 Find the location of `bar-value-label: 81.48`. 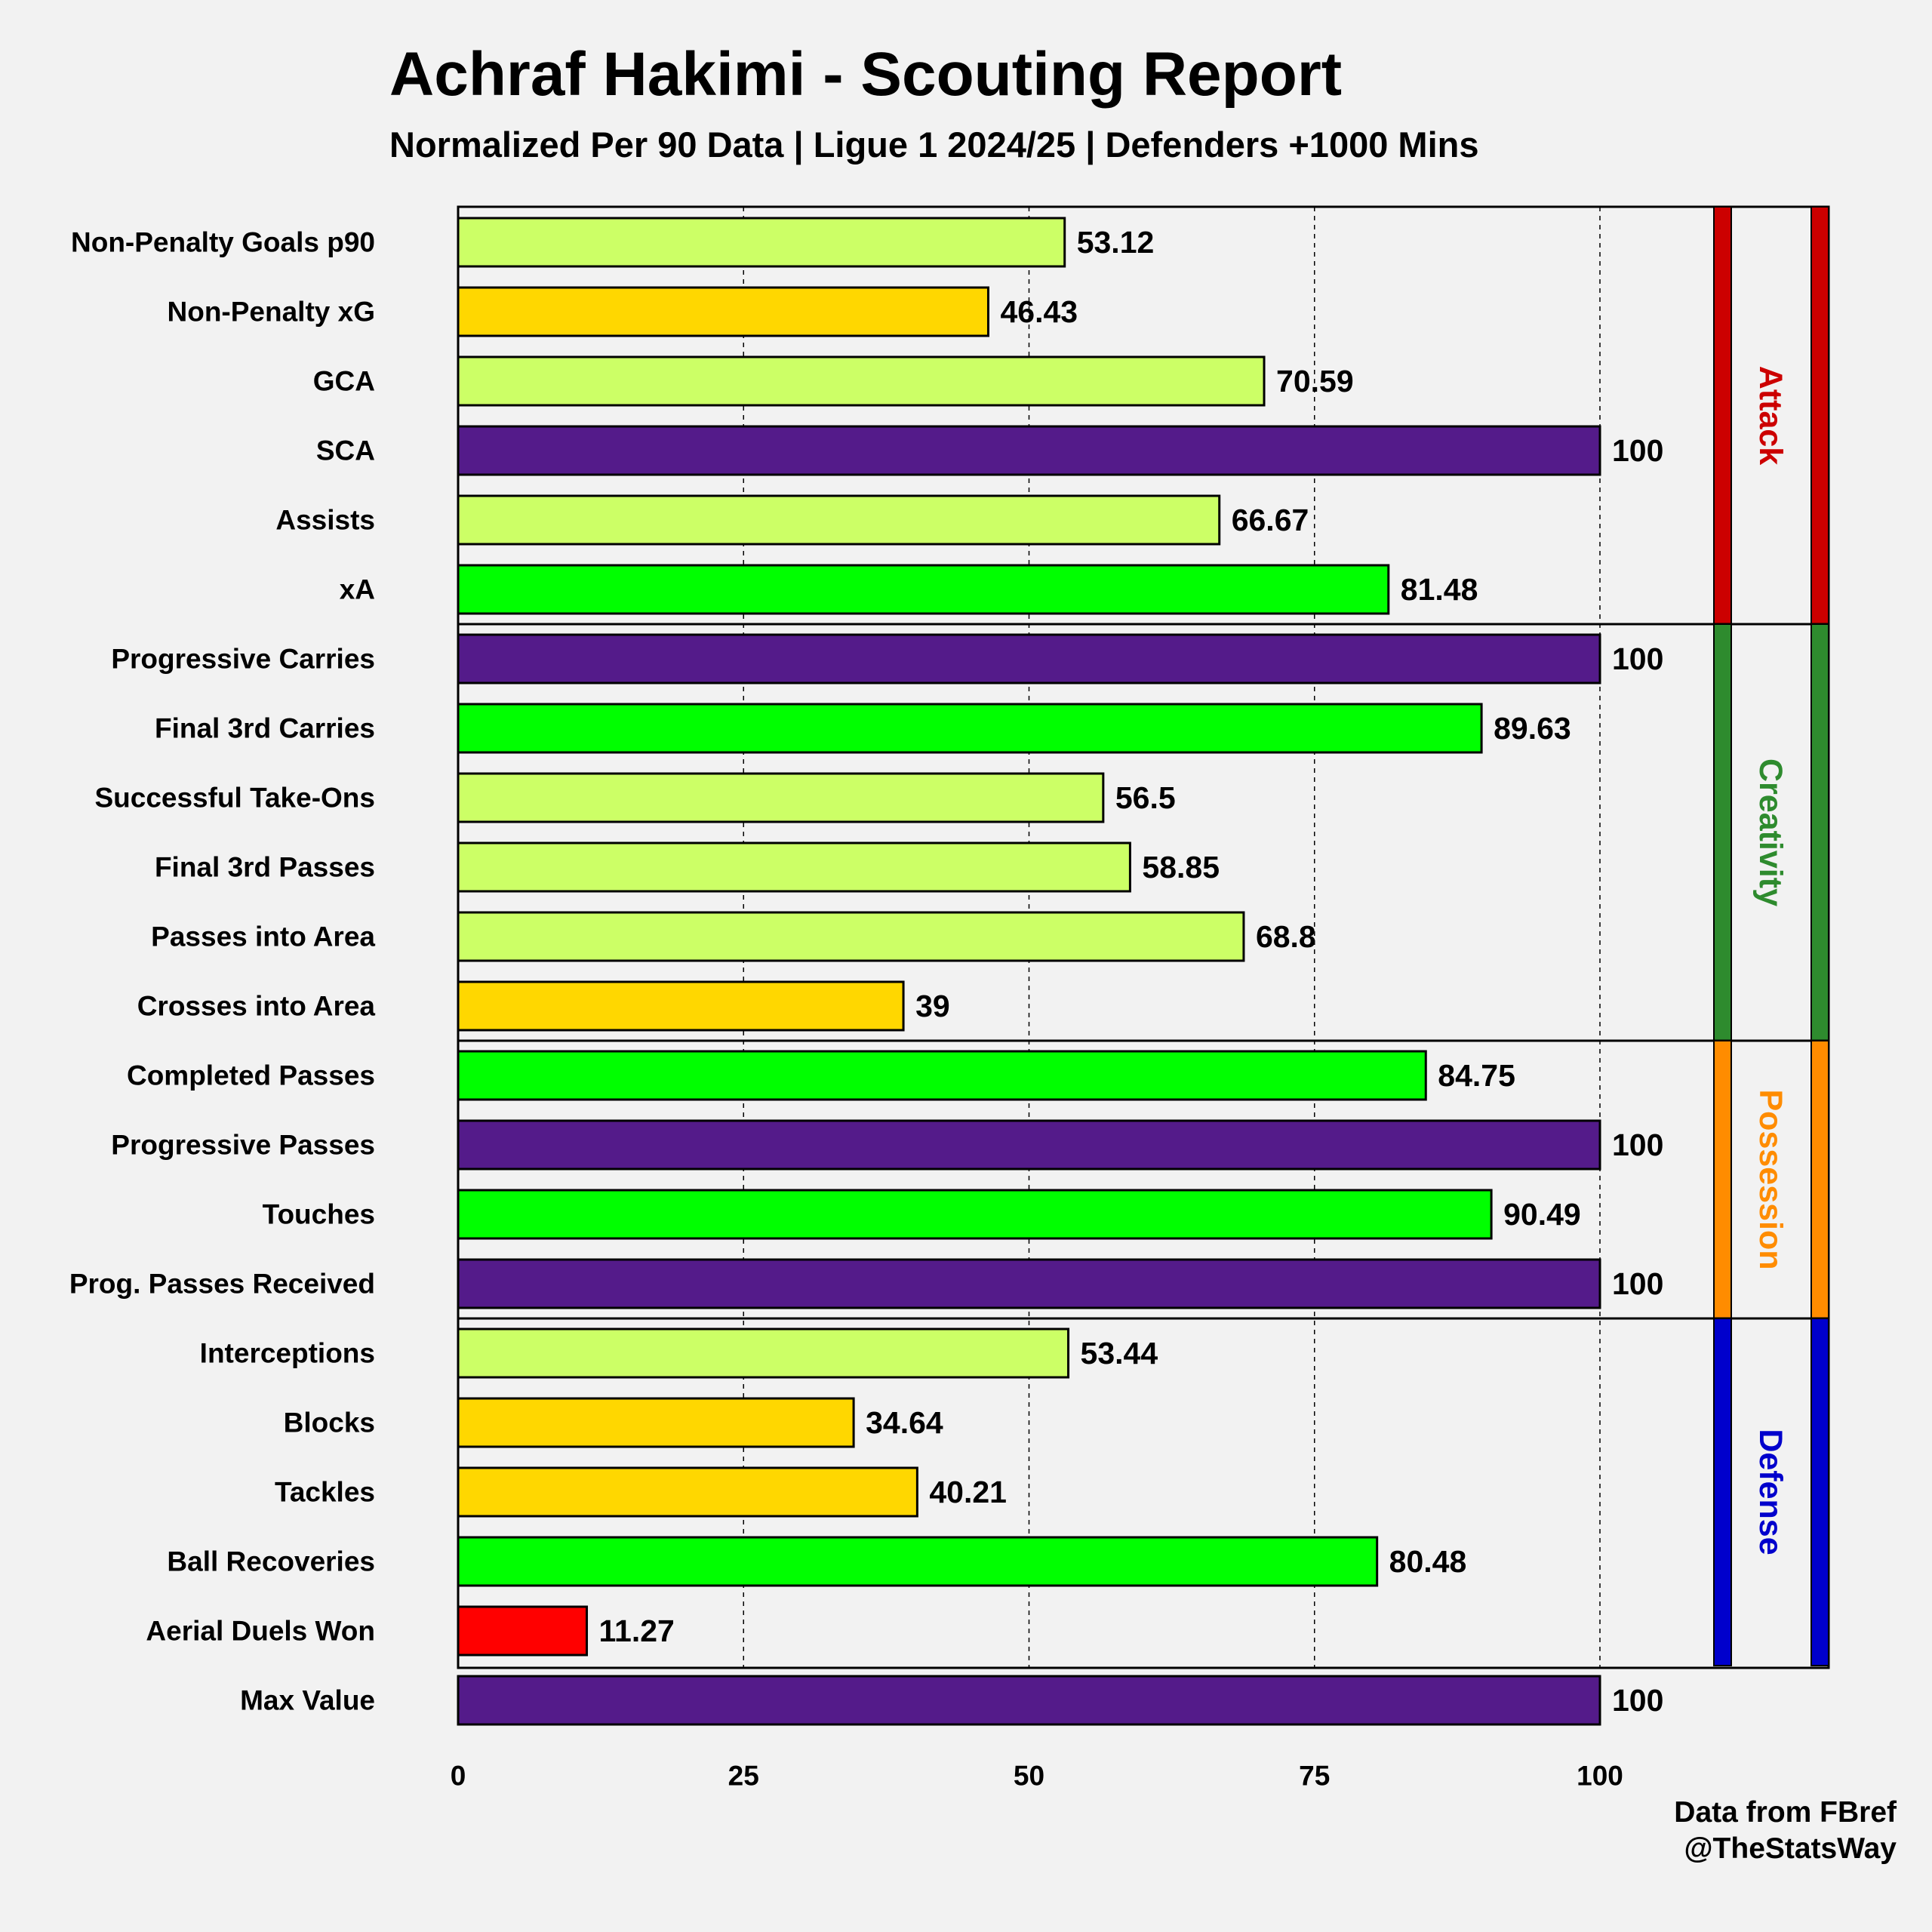

bar-value-label: 81.48 is located at coordinates (1439, 589).